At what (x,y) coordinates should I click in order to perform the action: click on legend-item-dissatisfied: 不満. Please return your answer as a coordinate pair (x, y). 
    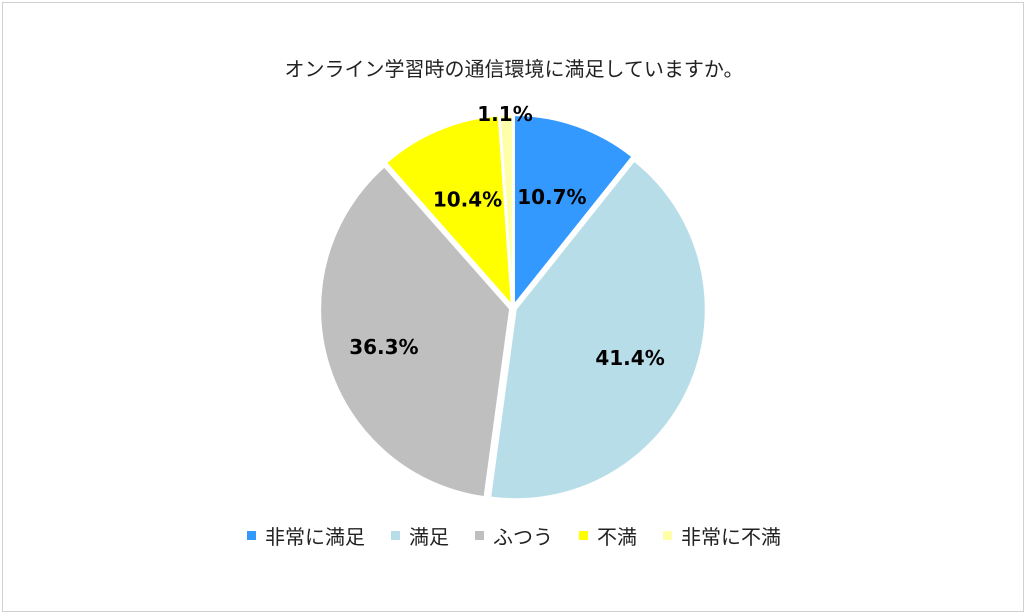
    Looking at the image, I should click on (608, 535).